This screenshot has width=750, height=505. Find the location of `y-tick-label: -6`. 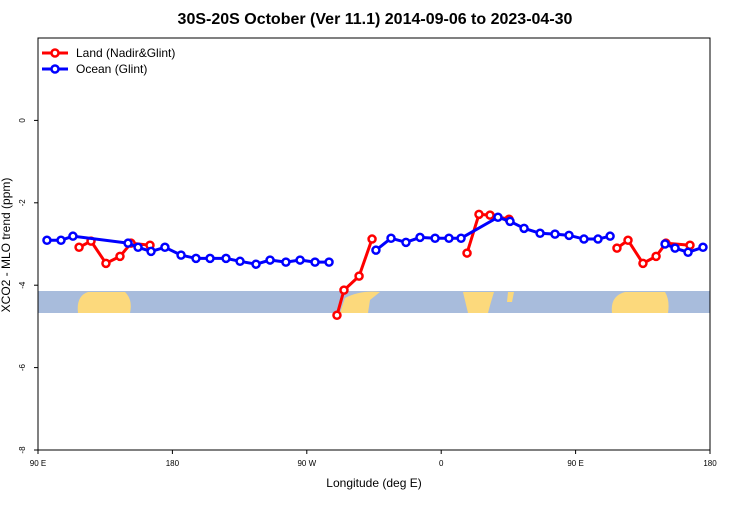

y-tick-label: -6 is located at coordinates (22, 367).